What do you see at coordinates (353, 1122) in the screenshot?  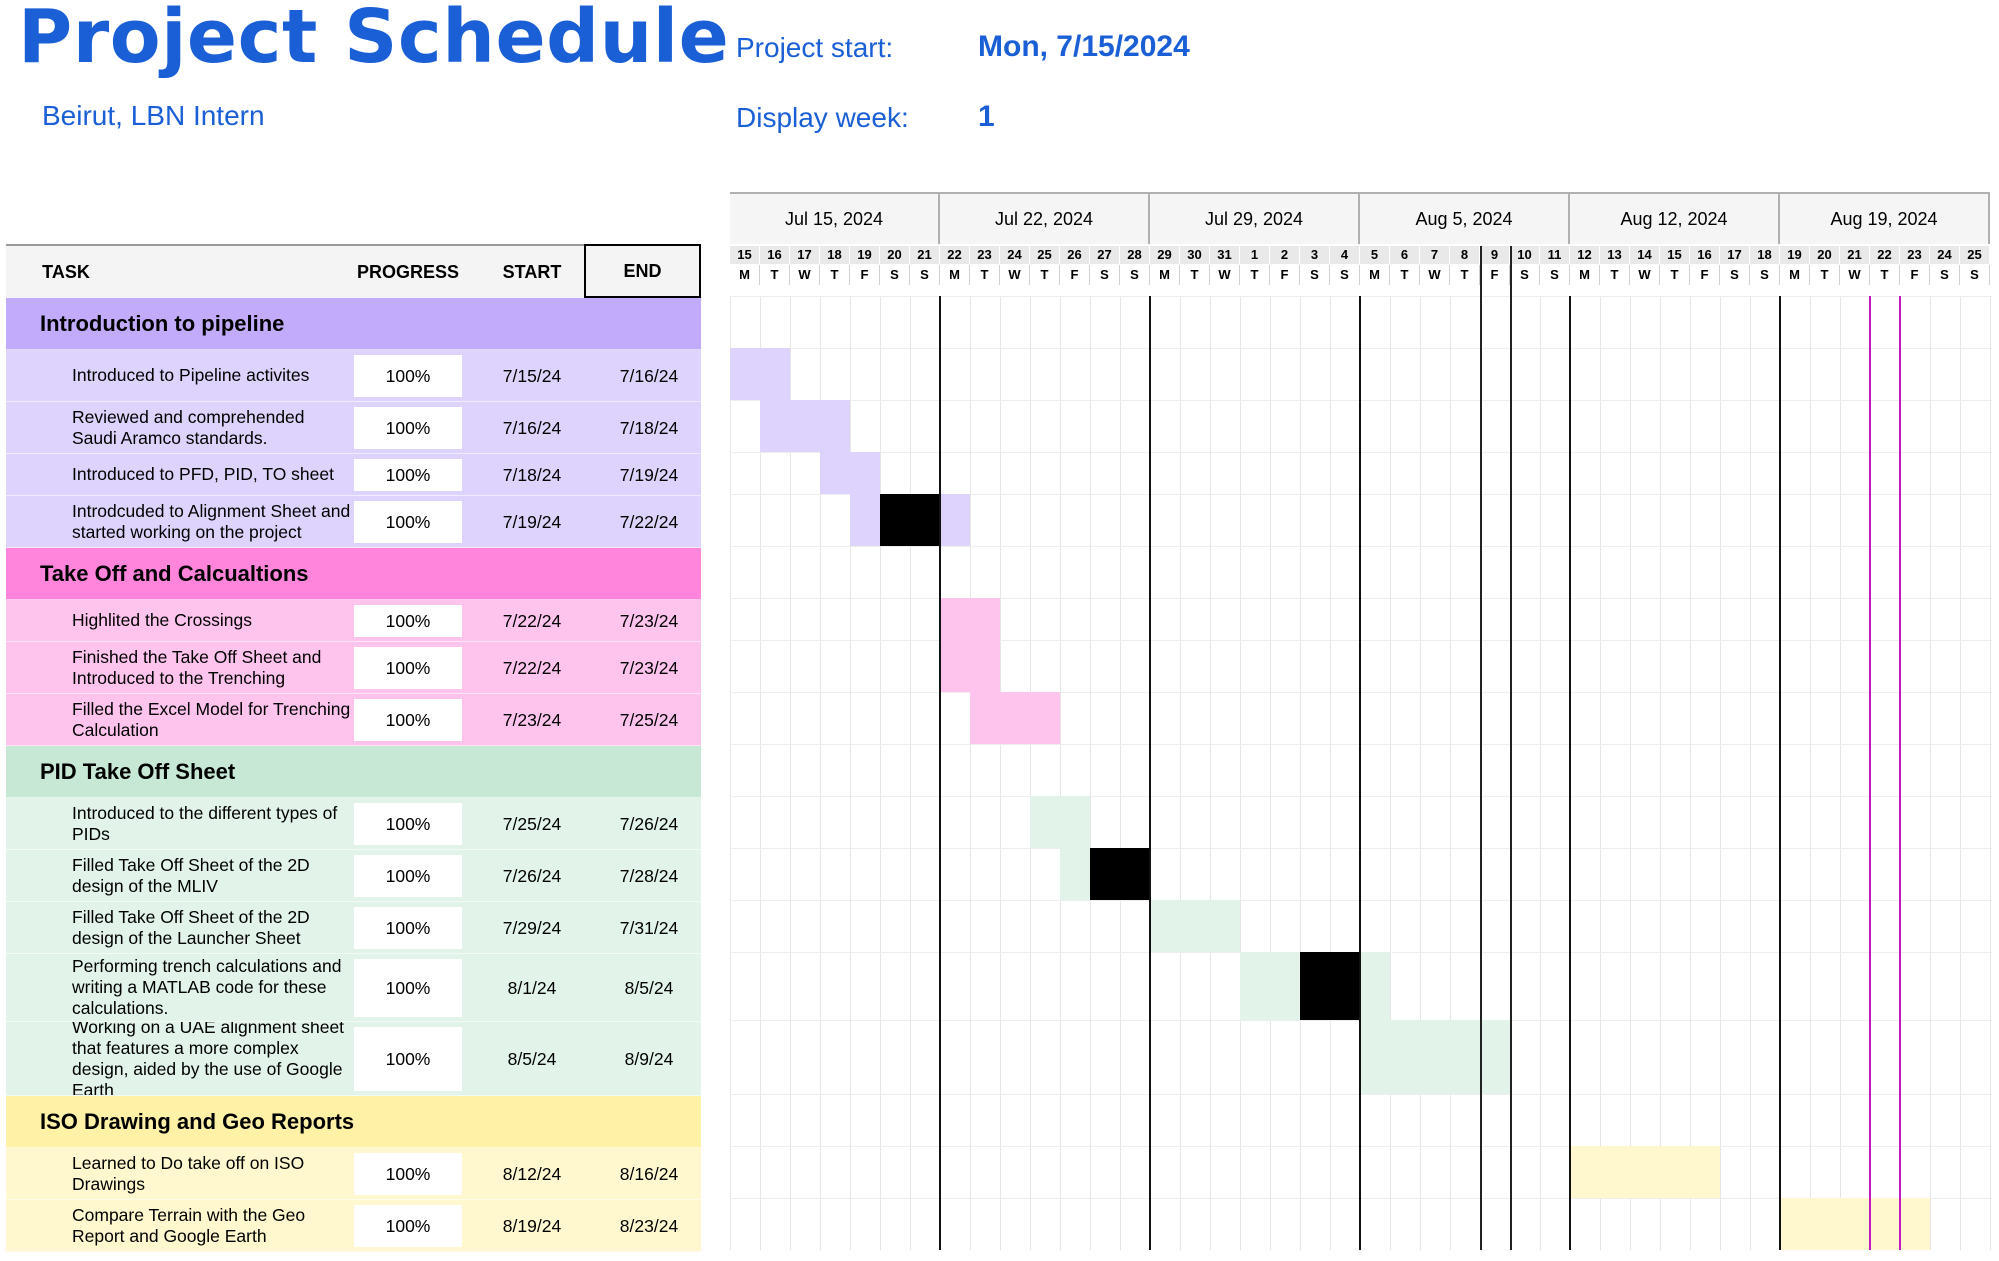 I see `phase-row: ISO Drawing and Geo Reports` at bounding box center [353, 1122].